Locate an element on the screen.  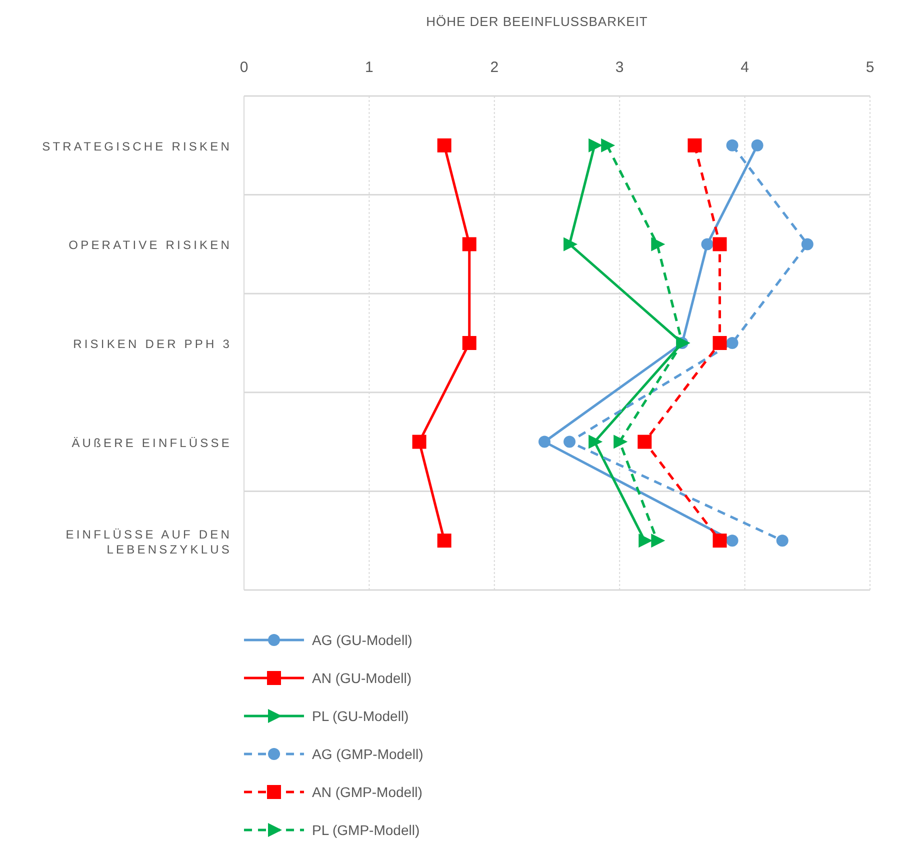
legend-label: PL (GMP-Modell) is located at coordinates (366, 830).